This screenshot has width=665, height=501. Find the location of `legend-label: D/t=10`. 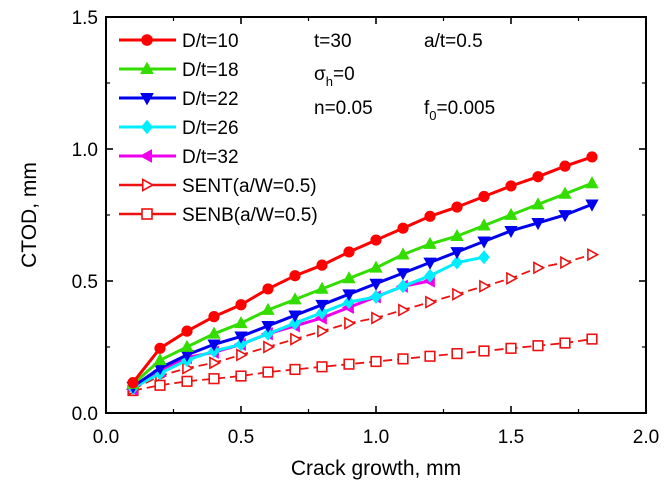

legend-label: D/t=10 is located at coordinates (210, 41).